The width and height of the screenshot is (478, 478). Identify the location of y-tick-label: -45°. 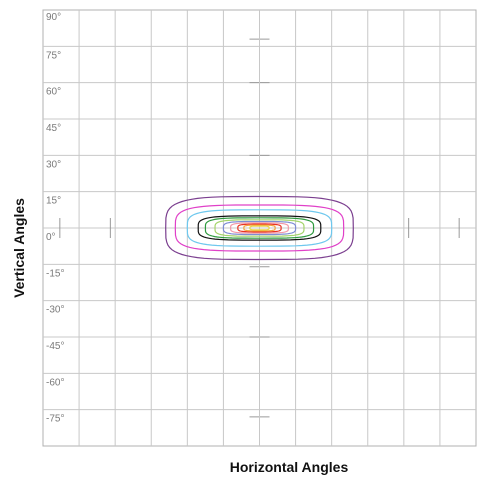
(55, 346).